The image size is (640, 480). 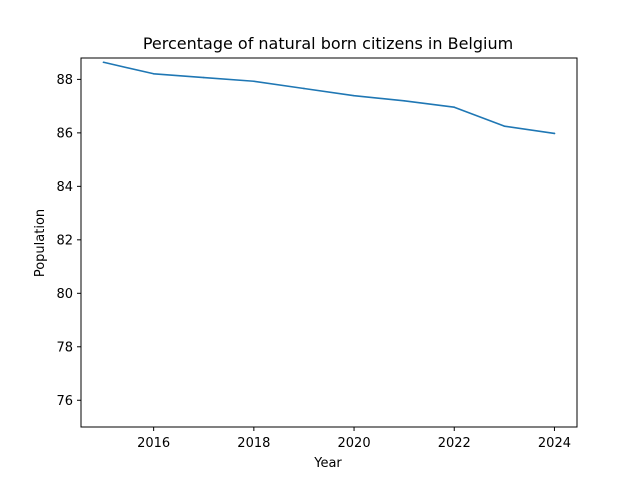 What do you see at coordinates (153, 443) in the screenshot?
I see `x-tick-label: 2016` at bounding box center [153, 443].